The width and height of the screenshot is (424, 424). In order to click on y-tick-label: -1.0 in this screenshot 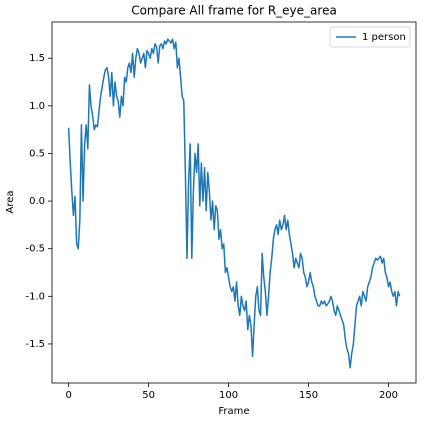, I will do `click(35, 296)`.